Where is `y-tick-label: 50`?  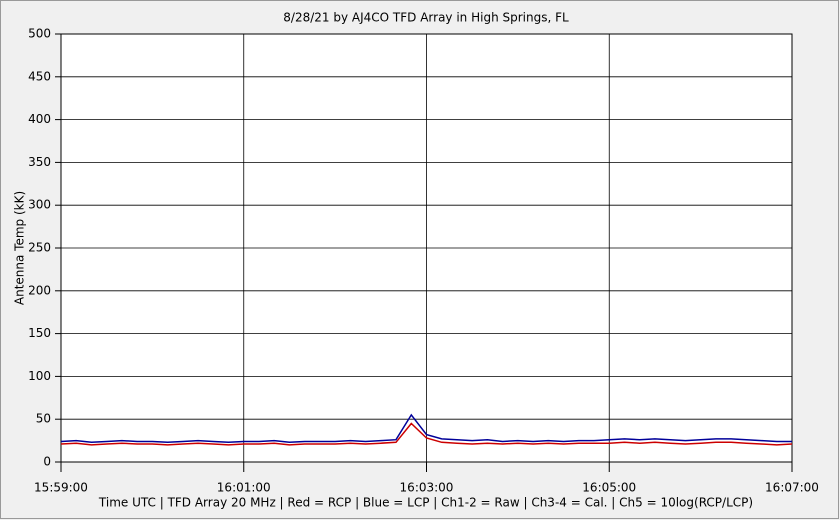 y-tick-label: 50 is located at coordinates (43, 419).